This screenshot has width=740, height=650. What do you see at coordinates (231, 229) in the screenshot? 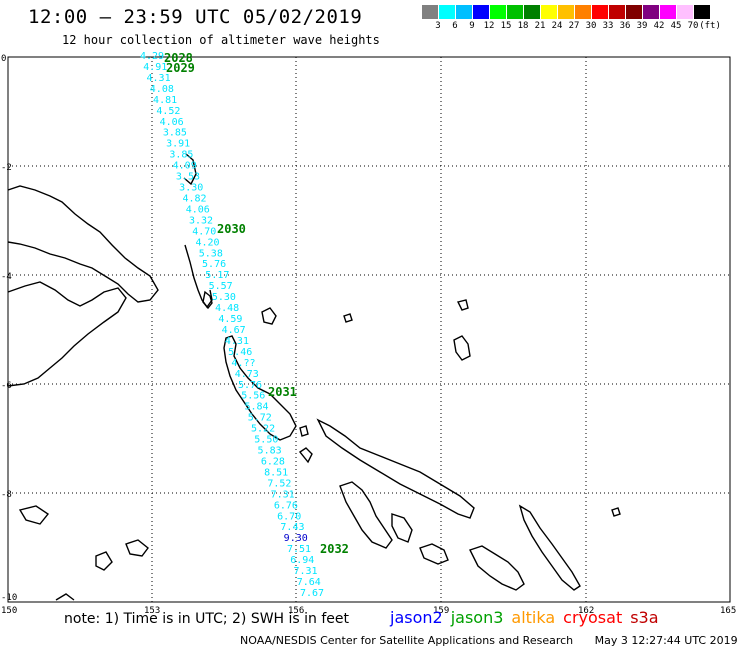
I see `pass-time-label: 2030` at bounding box center [231, 229].